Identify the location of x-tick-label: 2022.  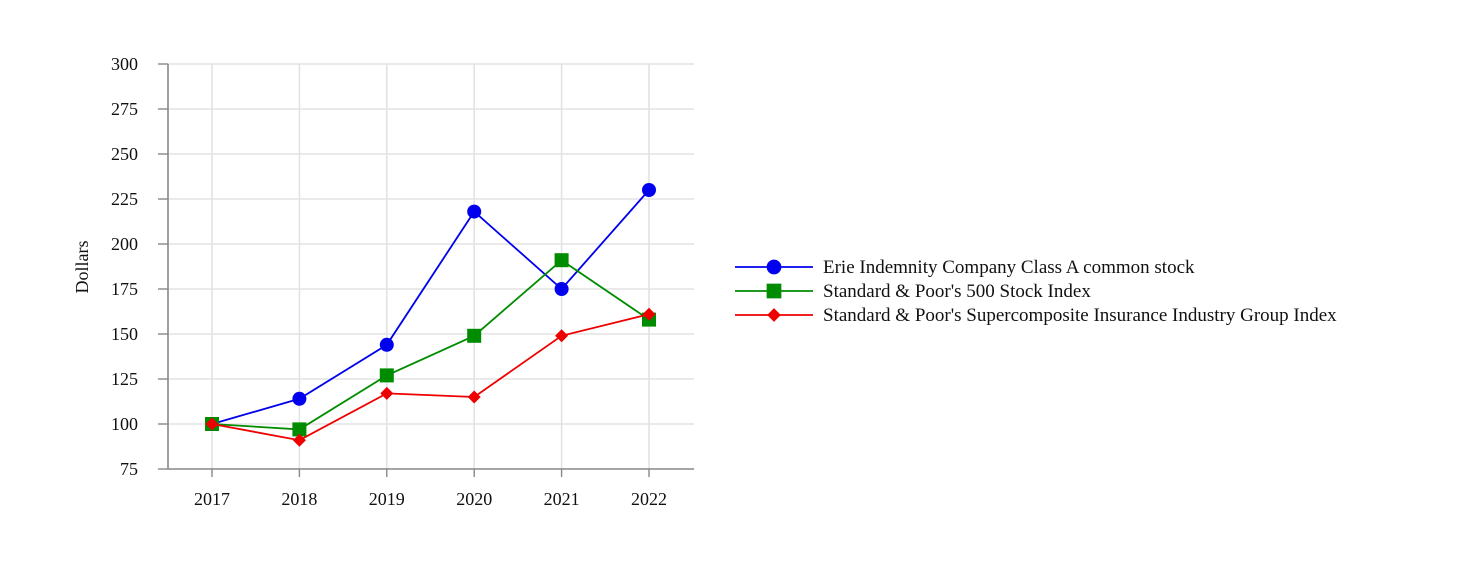
(649, 499).